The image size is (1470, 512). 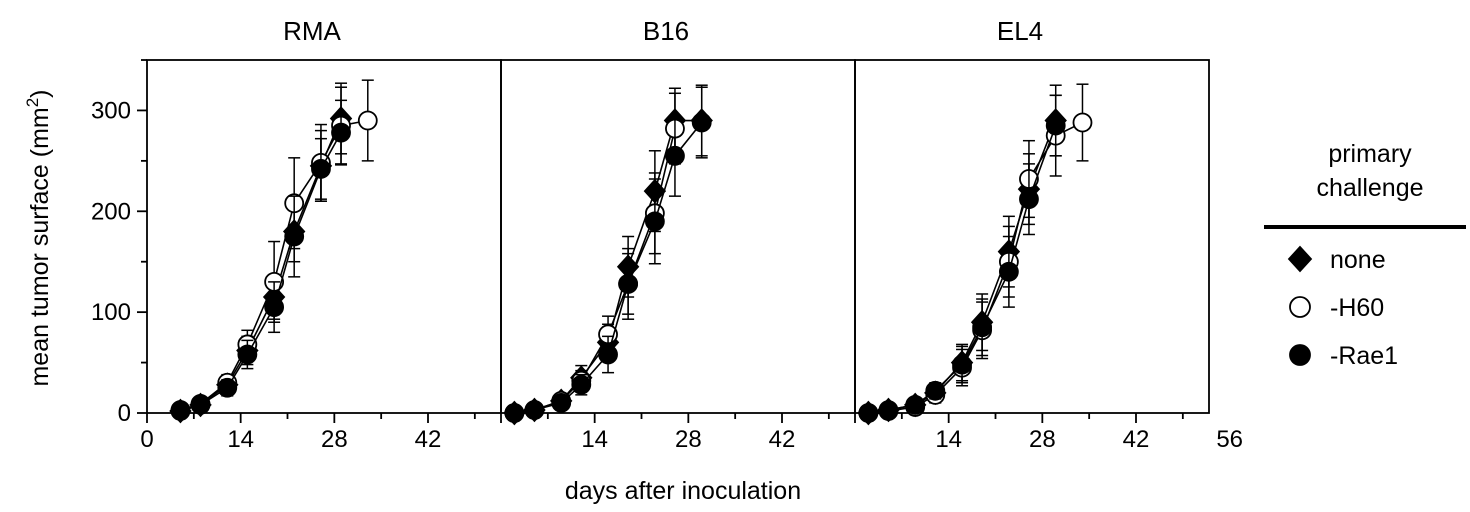 What do you see at coordinates (124, 413) in the screenshot?
I see `y-tick-label: 0` at bounding box center [124, 413].